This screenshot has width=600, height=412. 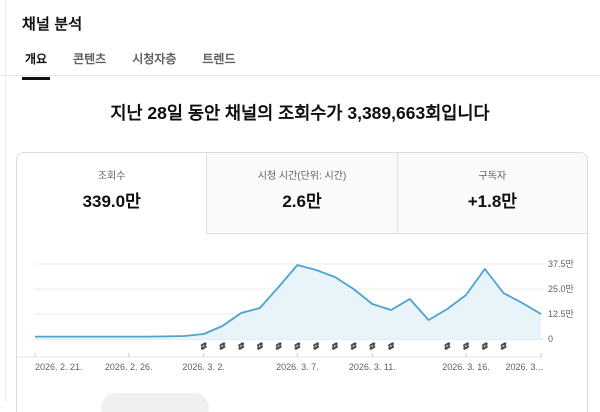 I want to click on page-title: 채널 분석, so click(x=52, y=24).